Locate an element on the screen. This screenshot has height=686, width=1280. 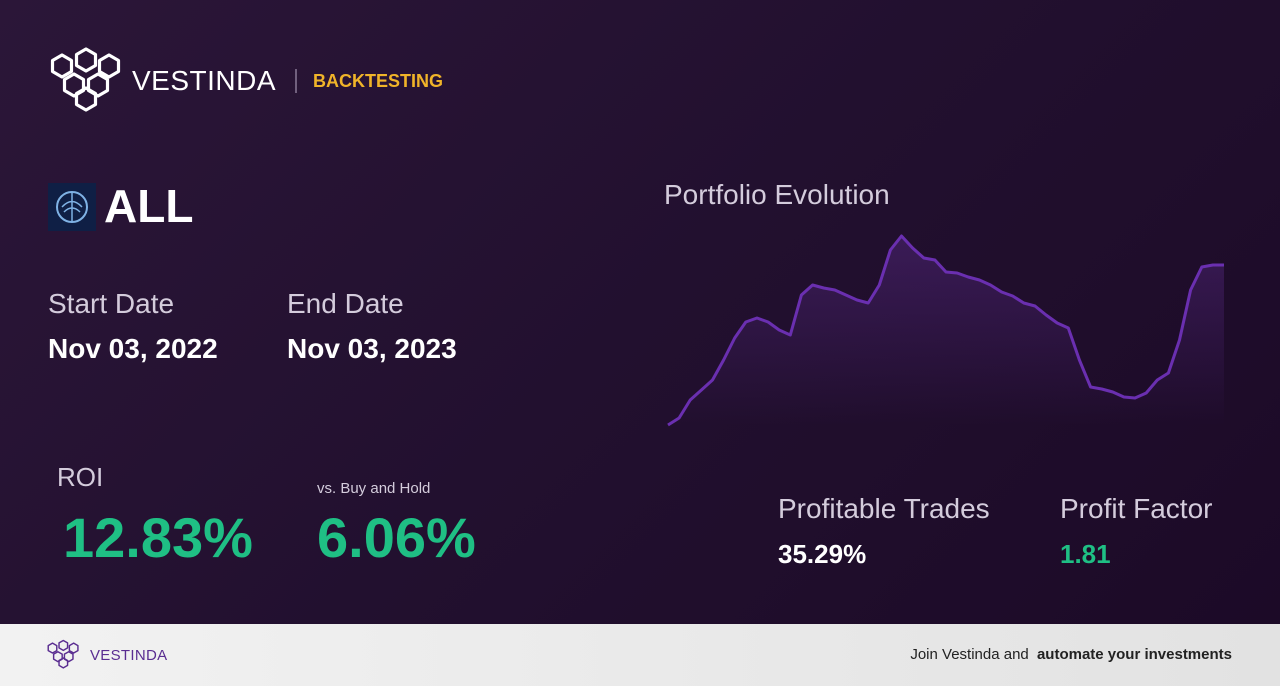
end-date: Nov 03, 2023 is located at coordinates (372, 348).